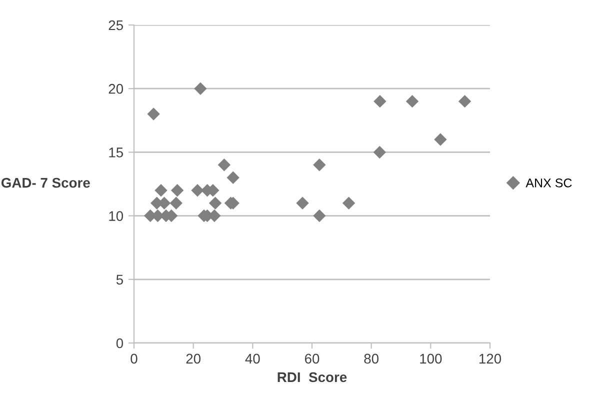 Image resolution: width=592 pixels, height=413 pixels. I want to click on x-tick-label: 120, so click(490, 359).